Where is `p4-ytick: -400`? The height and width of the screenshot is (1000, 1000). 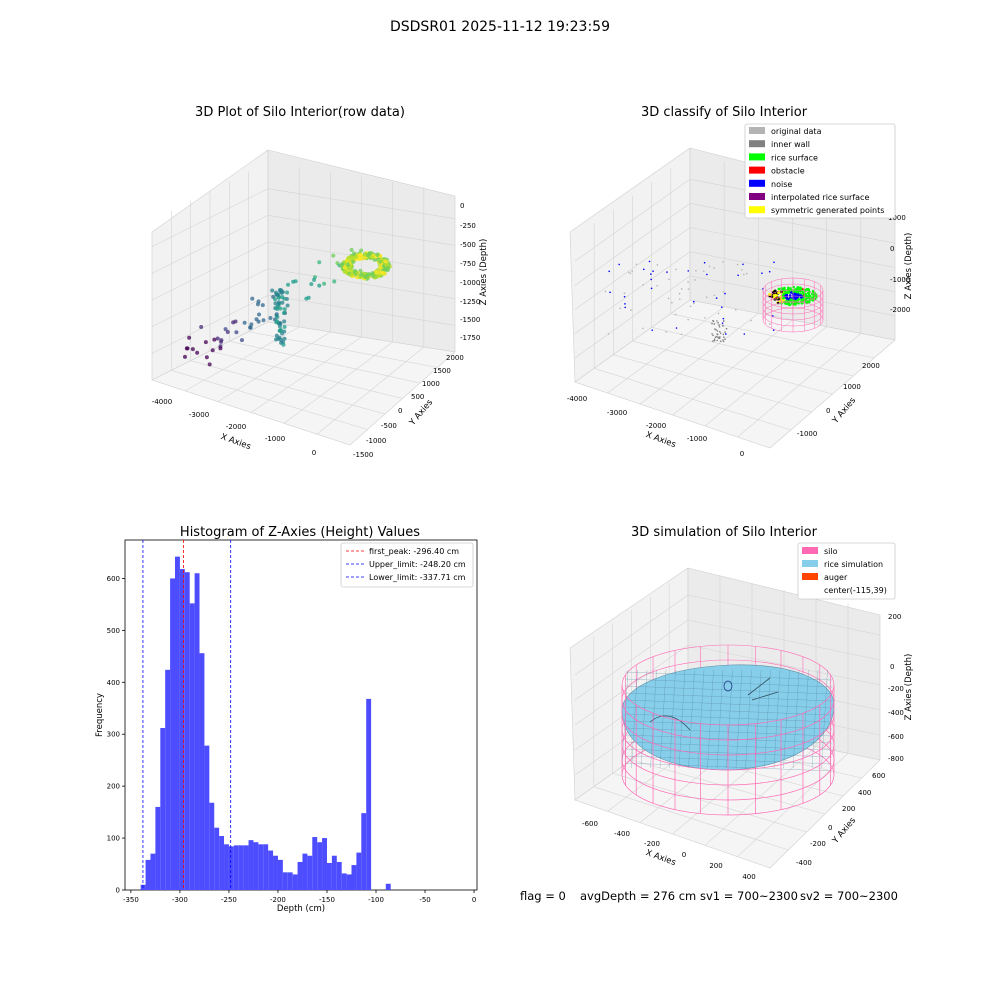 p4-ytick: -400 is located at coordinates (804, 863).